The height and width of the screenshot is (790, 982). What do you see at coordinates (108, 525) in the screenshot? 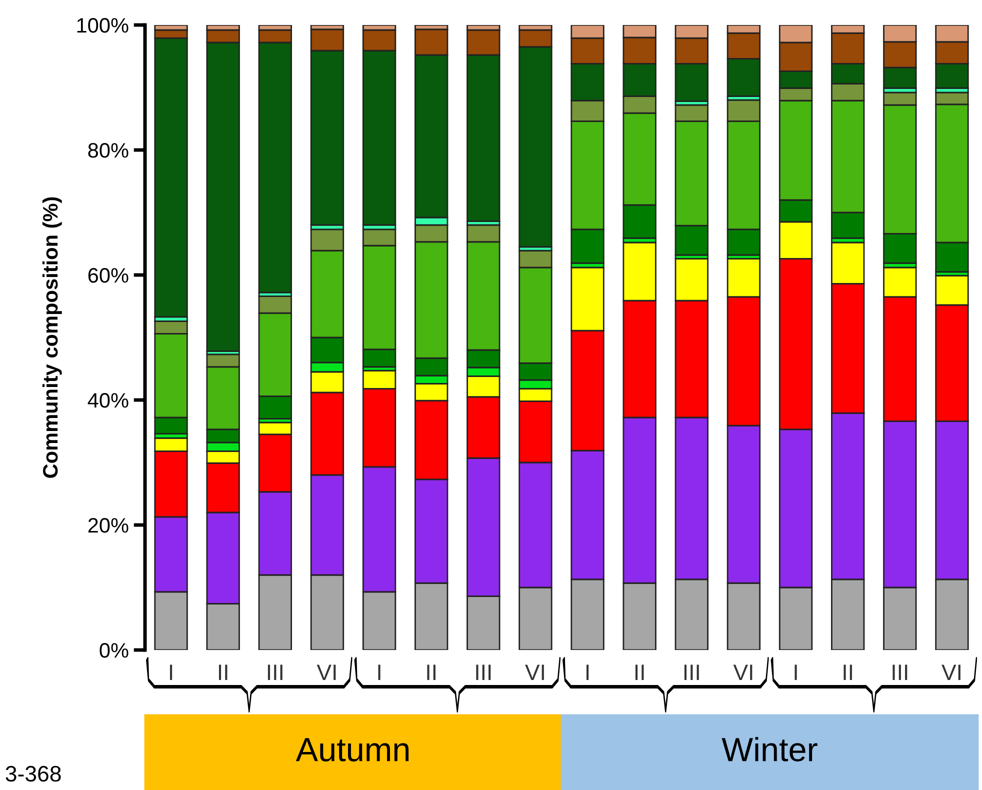
I see `y-tick-label: 20%` at bounding box center [108, 525].